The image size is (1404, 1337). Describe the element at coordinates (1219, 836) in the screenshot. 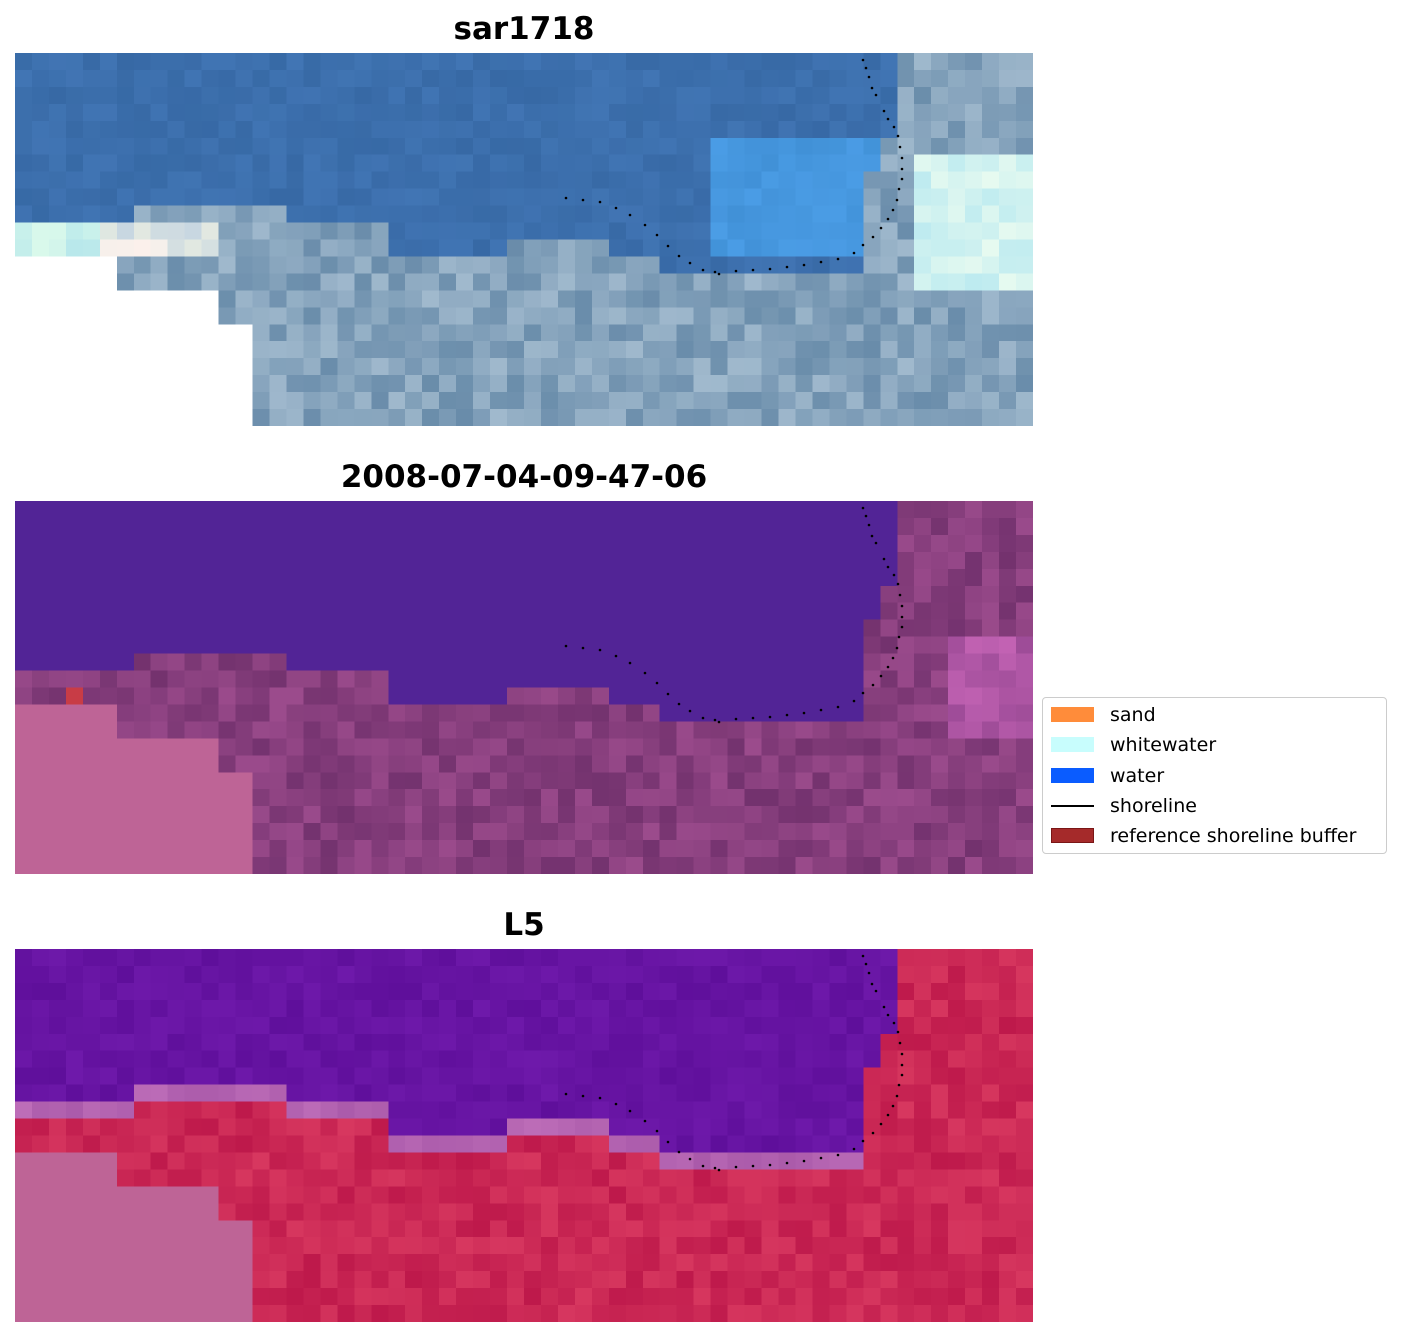

I see `legend-item-reference-buffer: reference shoreline buffer` at that location.